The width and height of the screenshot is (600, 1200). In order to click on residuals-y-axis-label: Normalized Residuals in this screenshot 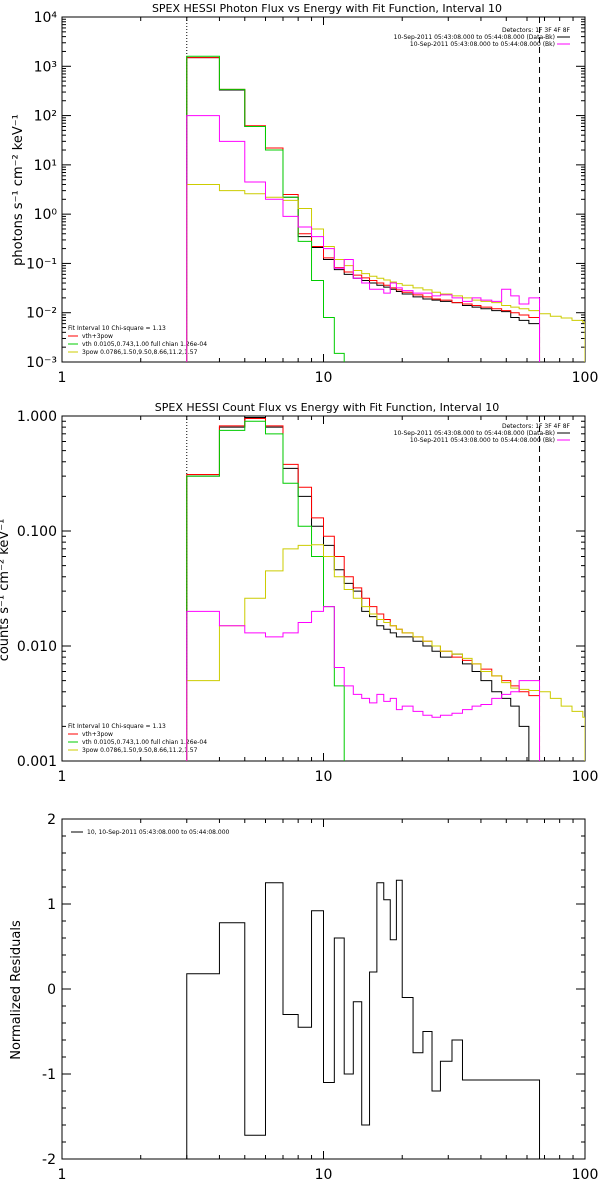, I will do `click(16, 990)`.